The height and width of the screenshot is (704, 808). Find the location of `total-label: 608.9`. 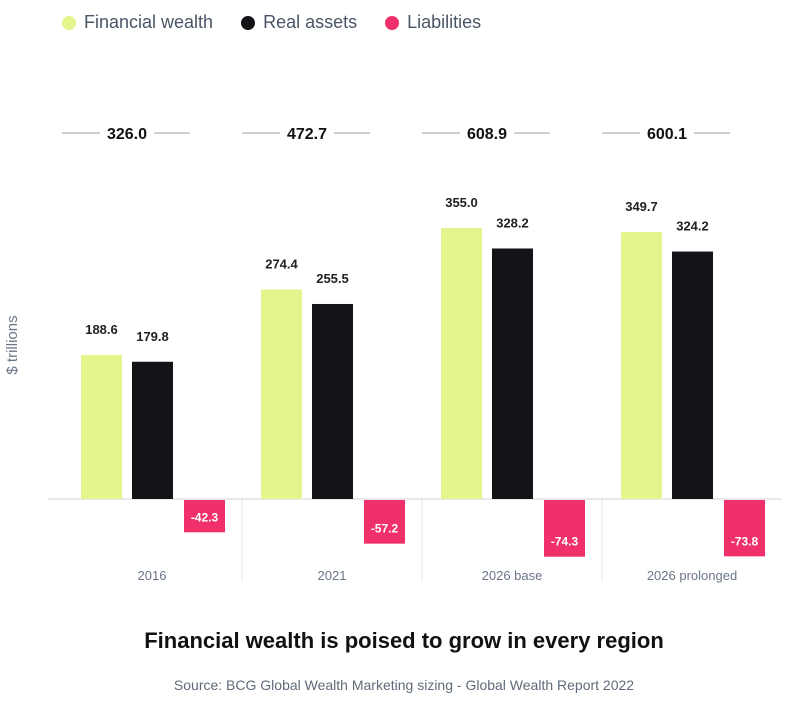

total-label: 608.9 is located at coordinates (487, 134).